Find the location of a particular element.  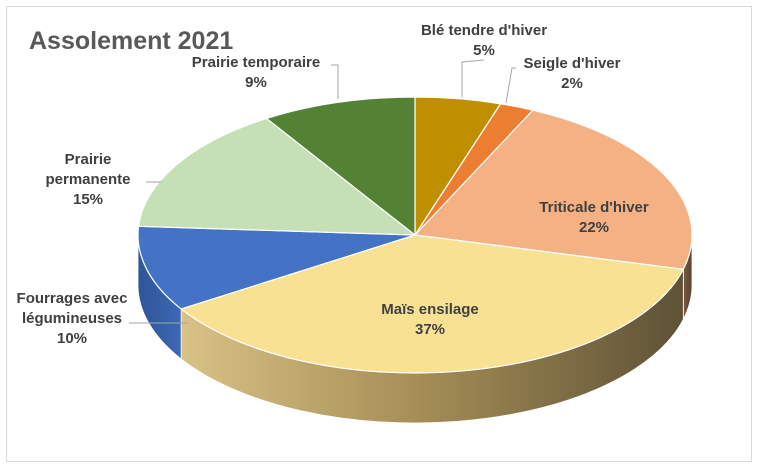

data-label-category: Triticale d'hiver is located at coordinates (594, 207).